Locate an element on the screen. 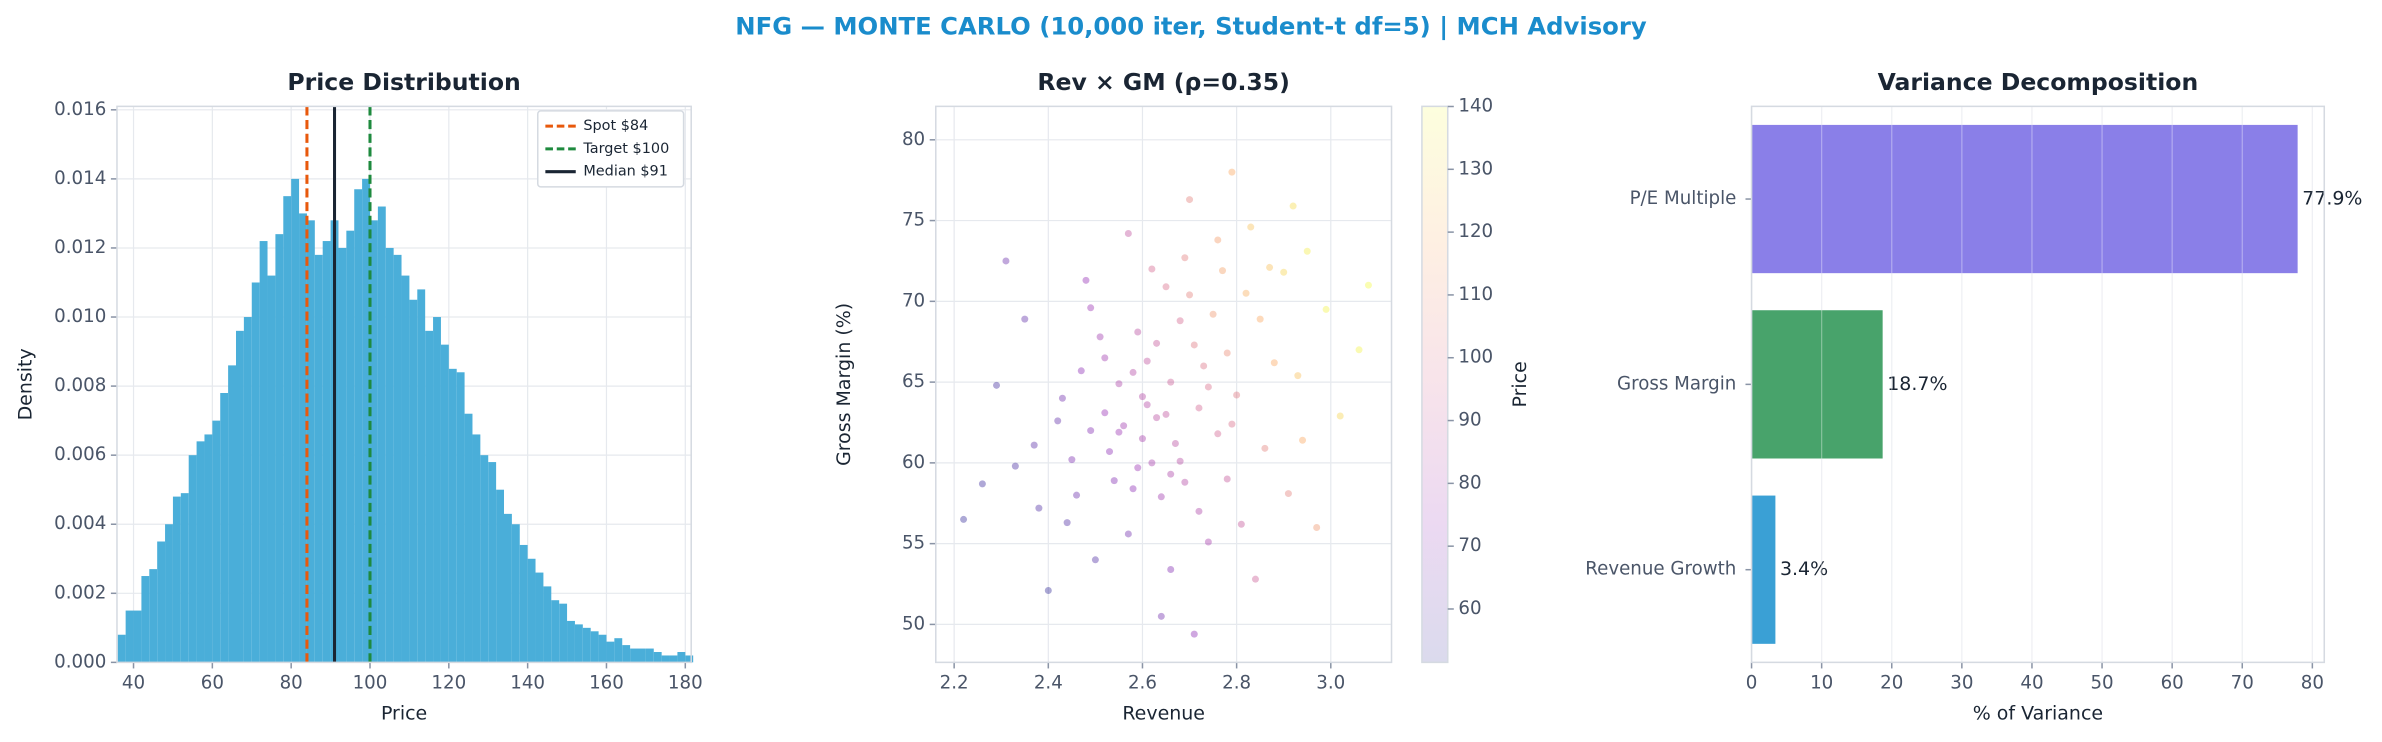 The height and width of the screenshot is (742, 2382). y-tick-label: 0.000 is located at coordinates (80, 661).